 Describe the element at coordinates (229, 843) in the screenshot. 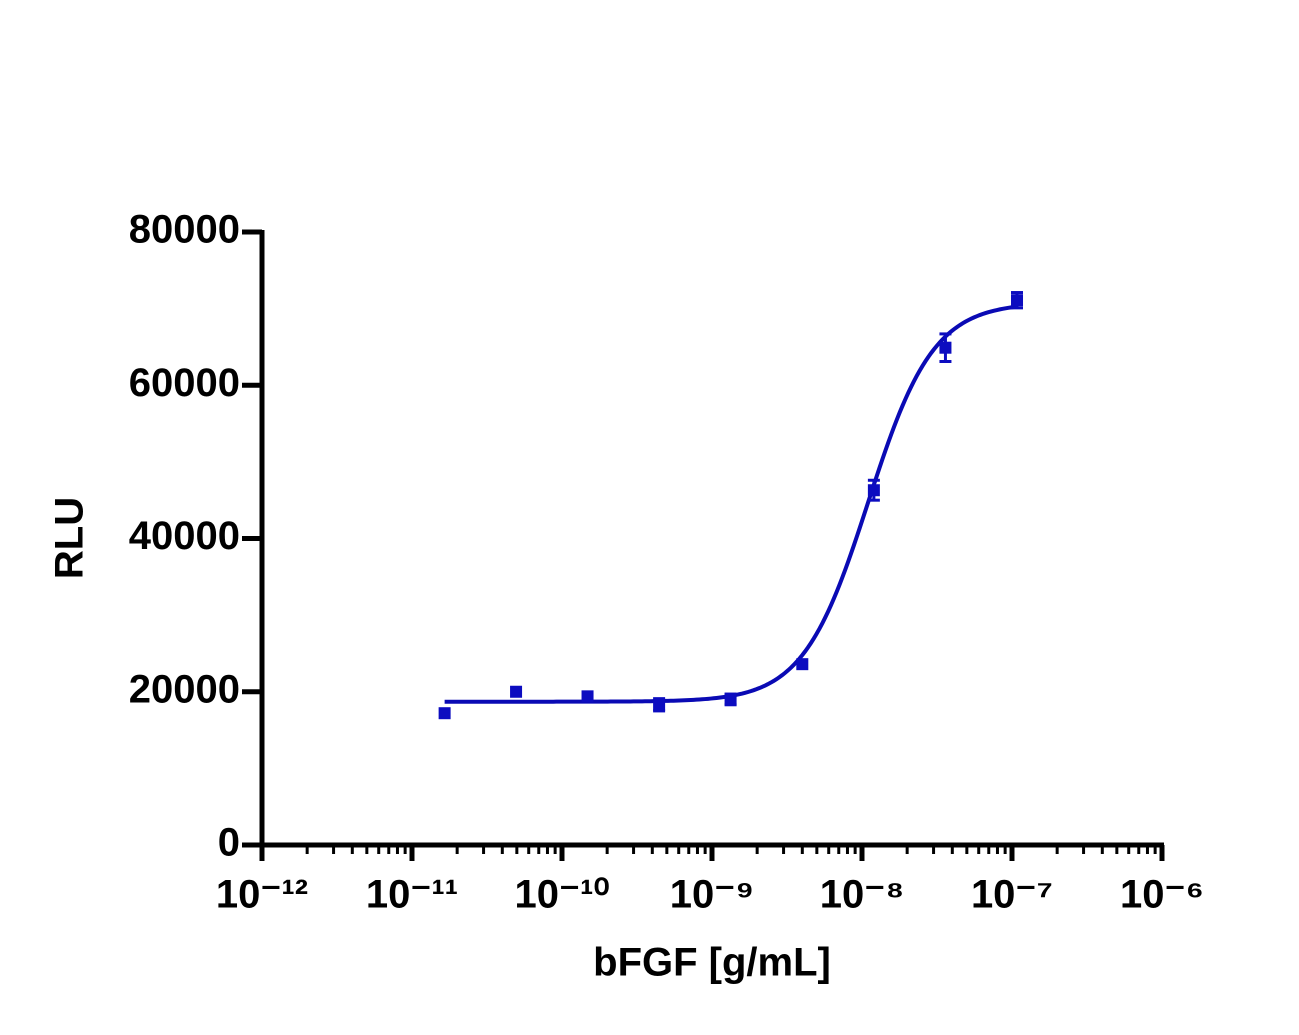

I see `y-tick-label: 0` at that location.